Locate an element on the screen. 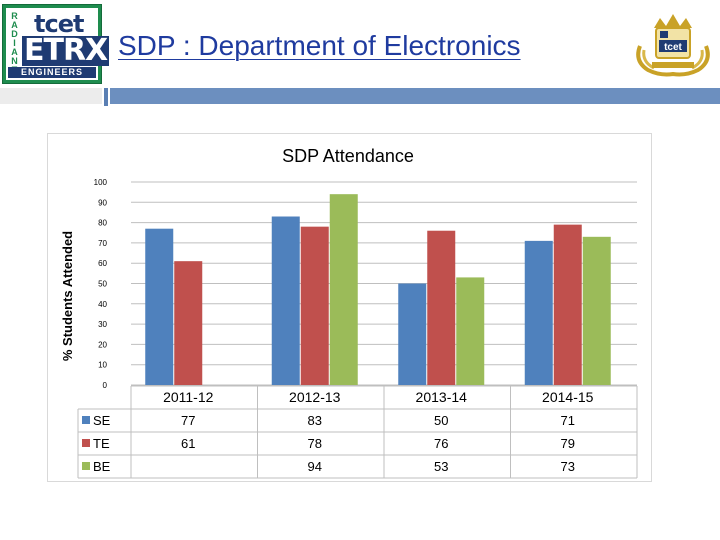 This screenshot has height=540, width=720. y-tick-label: 50 is located at coordinates (102, 284).